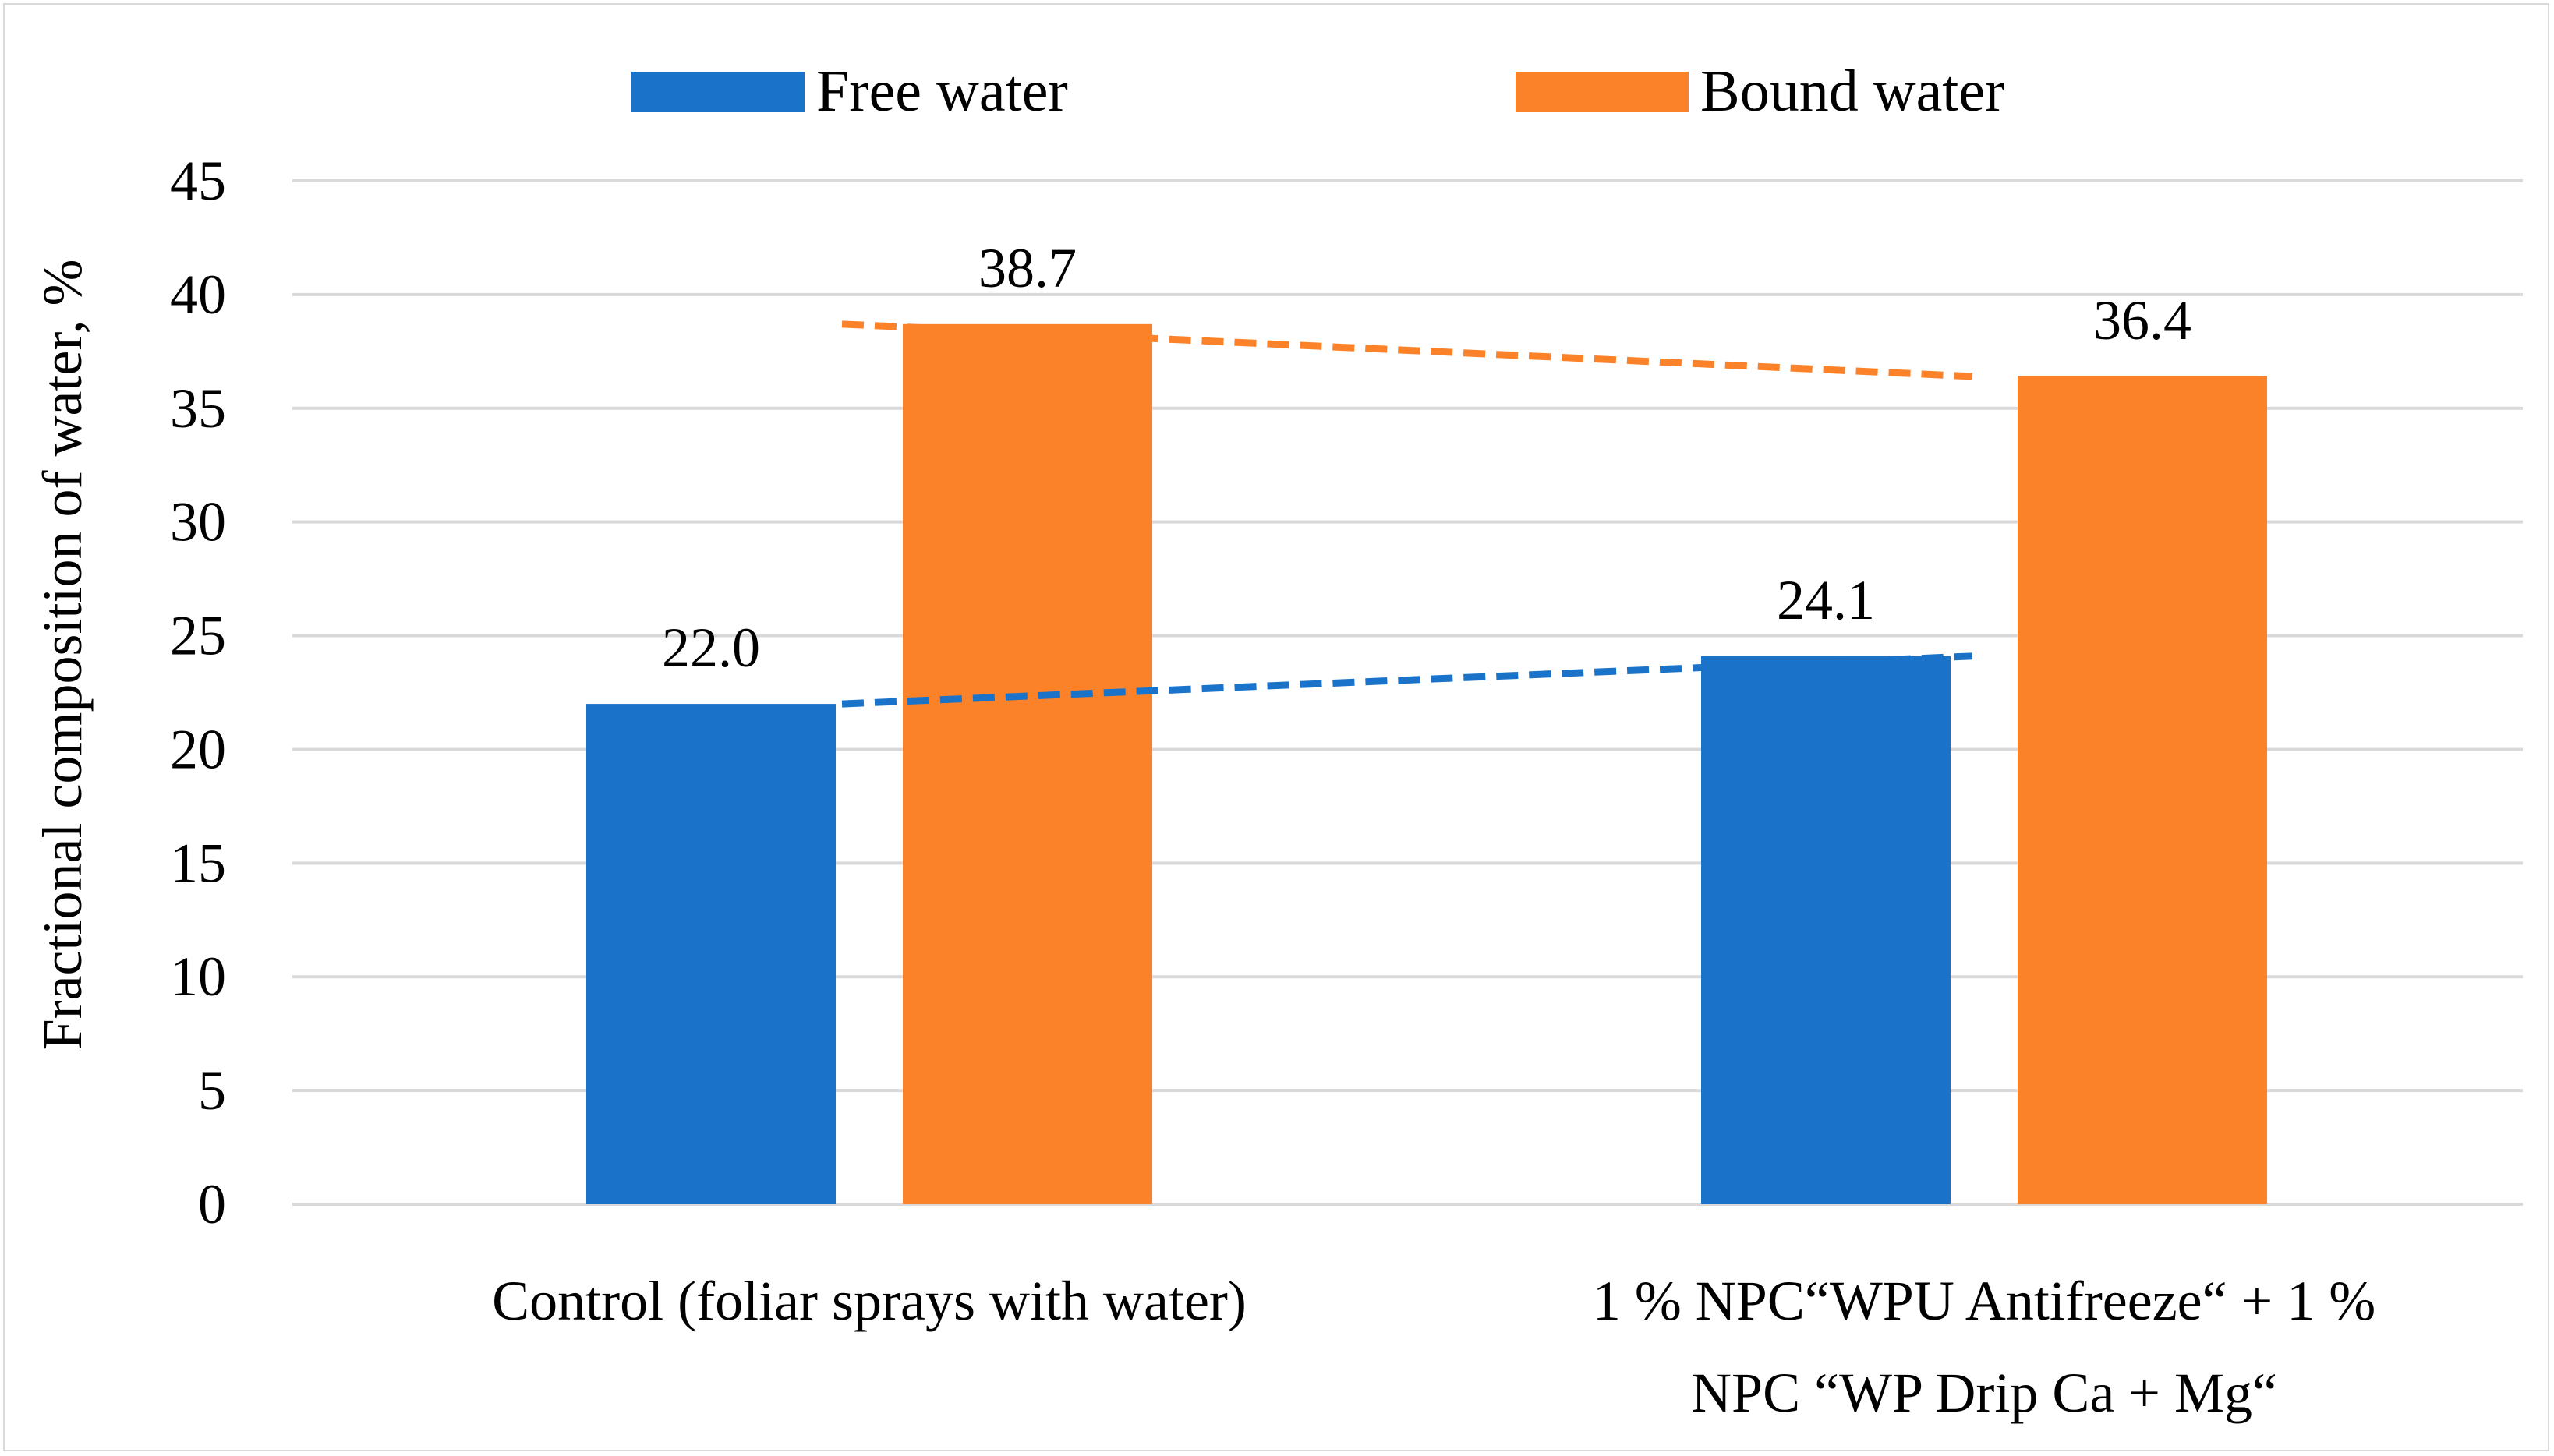  What do you see at coordinates (1407, 514) in the screenshot?
I see `trendlines` at bounding box center [1407, 514].